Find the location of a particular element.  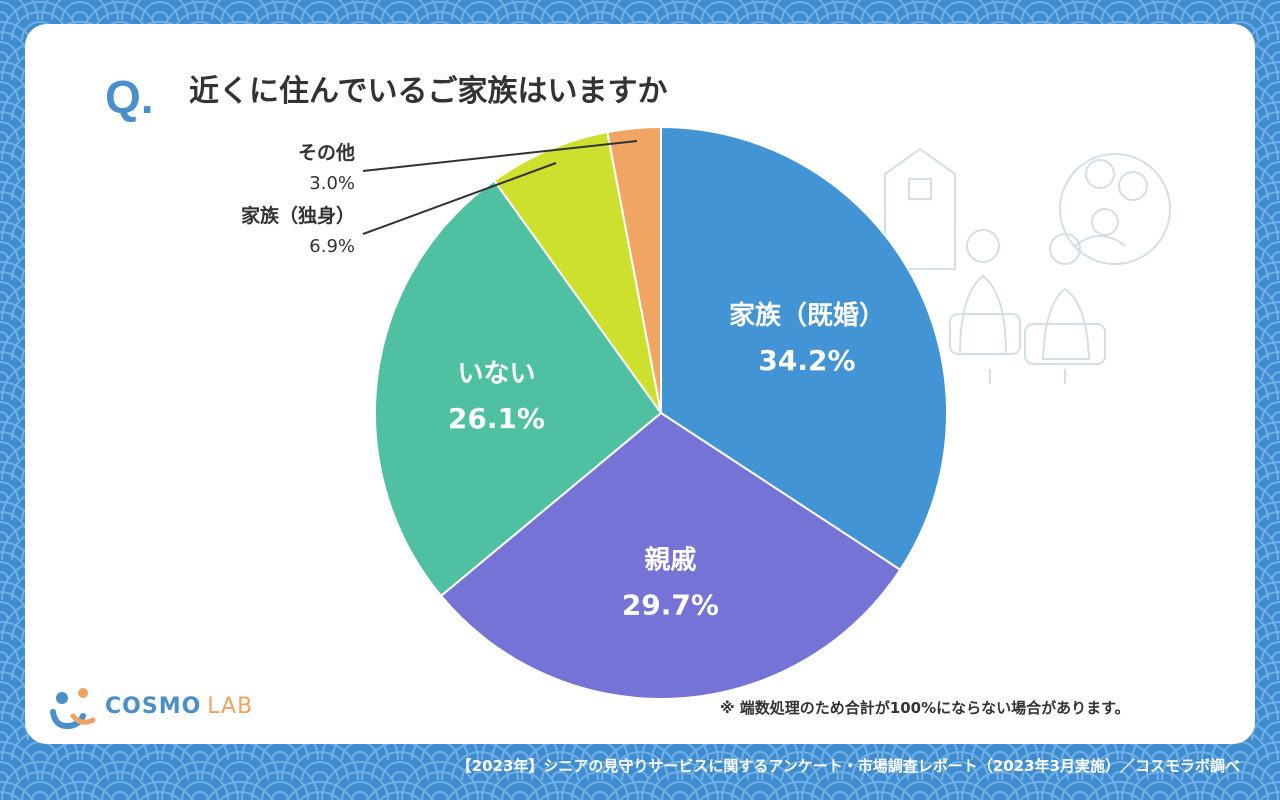

slice-value-label: 26.1% is located at coordinates (496, 418).